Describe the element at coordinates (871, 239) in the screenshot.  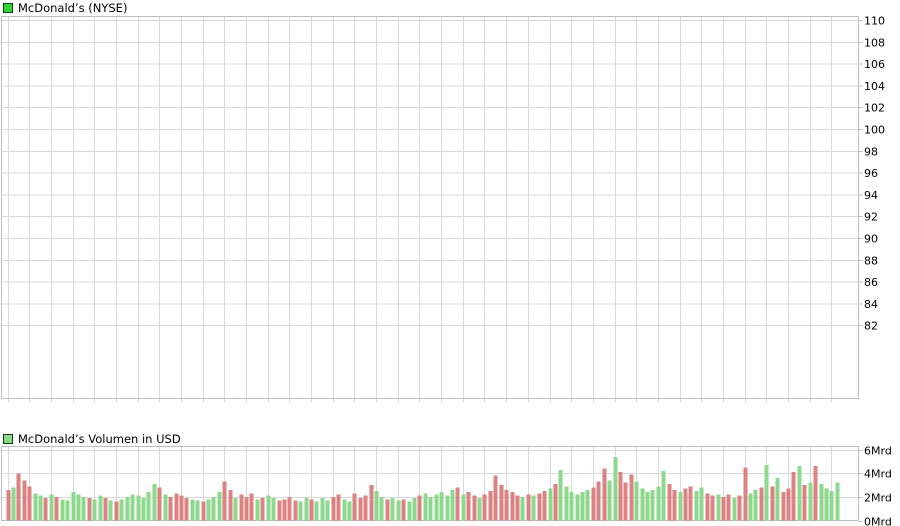
I see `svg-text: 90` at that location.